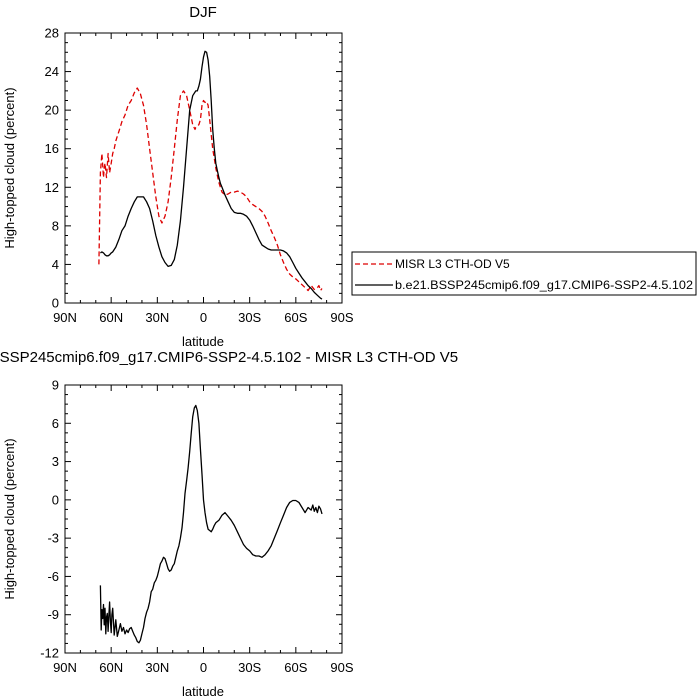 This screenshot has height=700, width=700. I want to click on bottom-x-tick-labels: 90N 60N 30N 0 30S 60S 90S, so click(203, 667).